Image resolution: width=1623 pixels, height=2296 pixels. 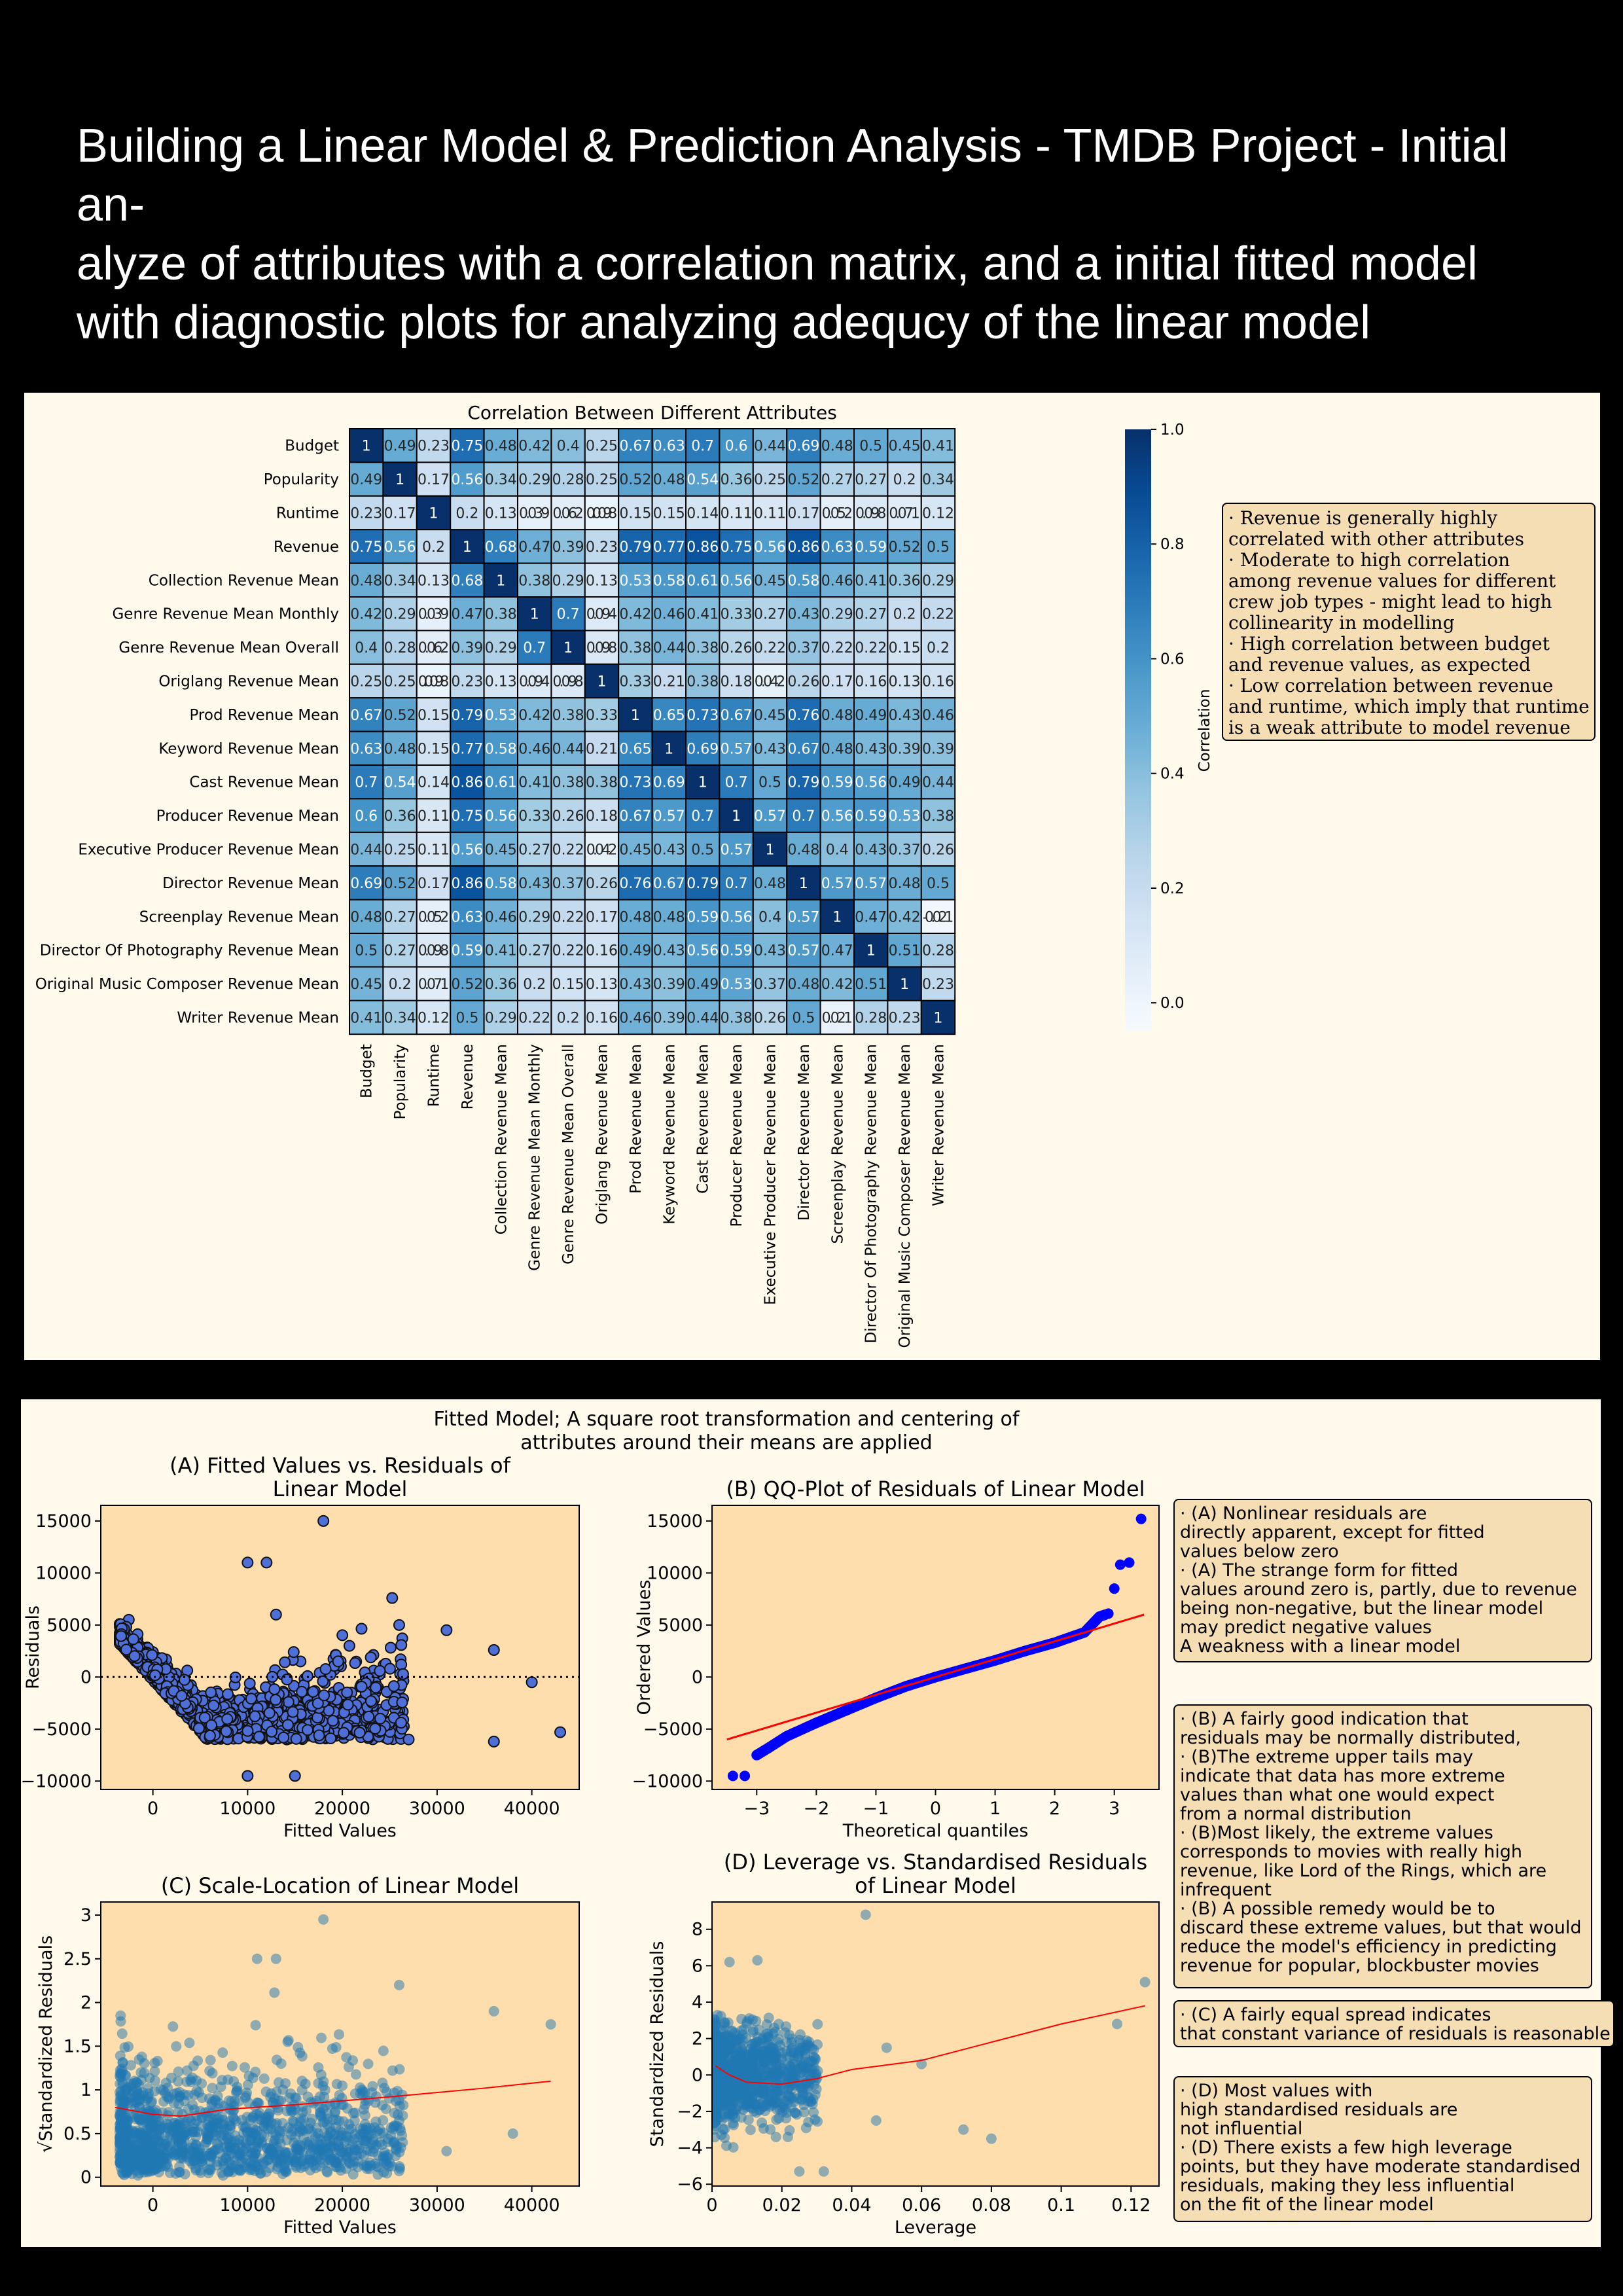 I want to click on y-tick-label: 0.5, so click(x=77, y=2134).